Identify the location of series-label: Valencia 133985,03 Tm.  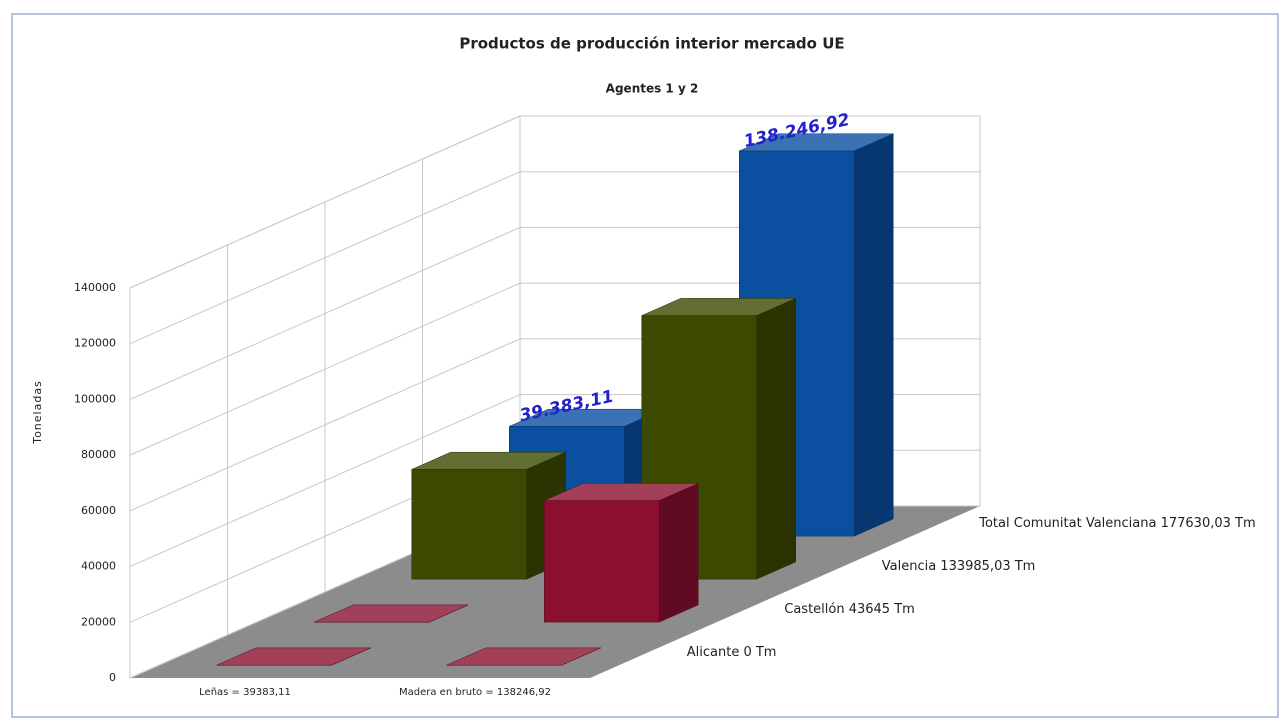
(959, 566).